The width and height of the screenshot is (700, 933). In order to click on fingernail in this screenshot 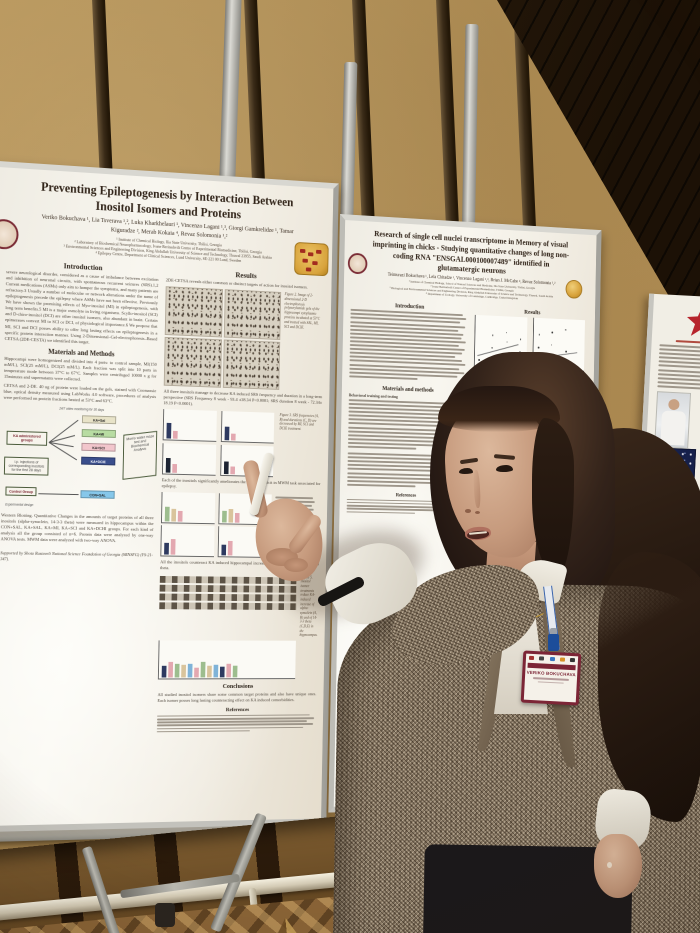, I will do `click(609, 865)`.